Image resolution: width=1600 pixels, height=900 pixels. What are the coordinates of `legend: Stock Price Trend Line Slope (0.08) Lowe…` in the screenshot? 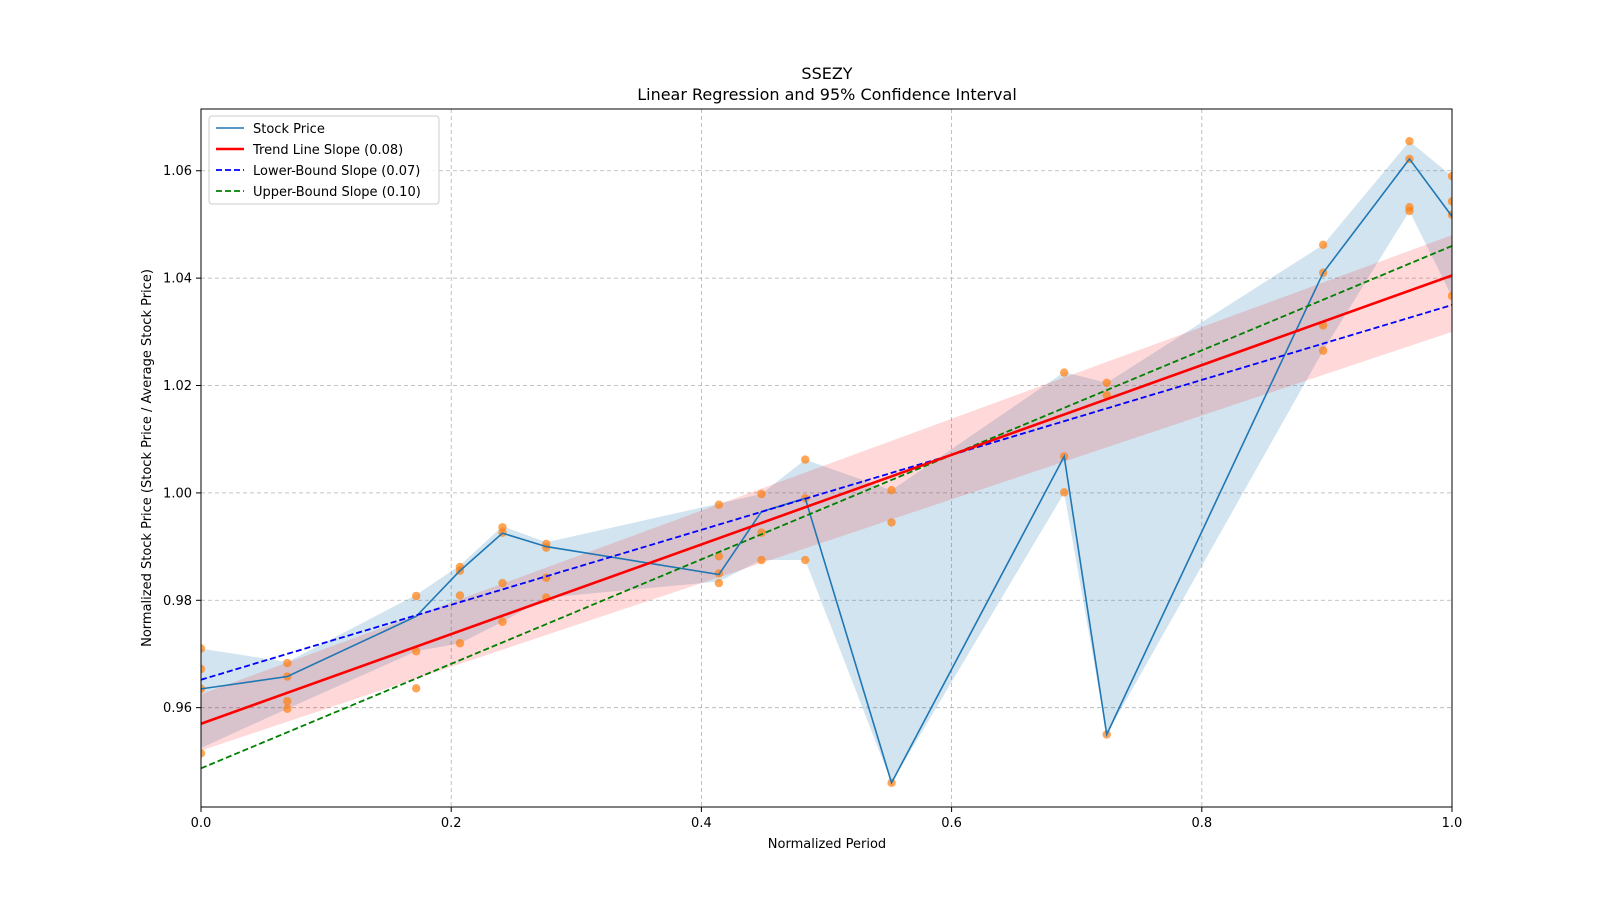 It's located at (324, 160).